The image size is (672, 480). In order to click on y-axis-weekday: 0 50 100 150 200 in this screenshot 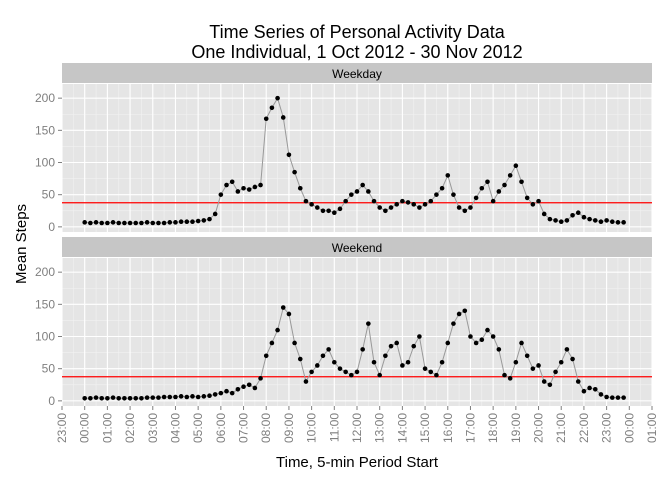, I will do `click(48, 162)`.